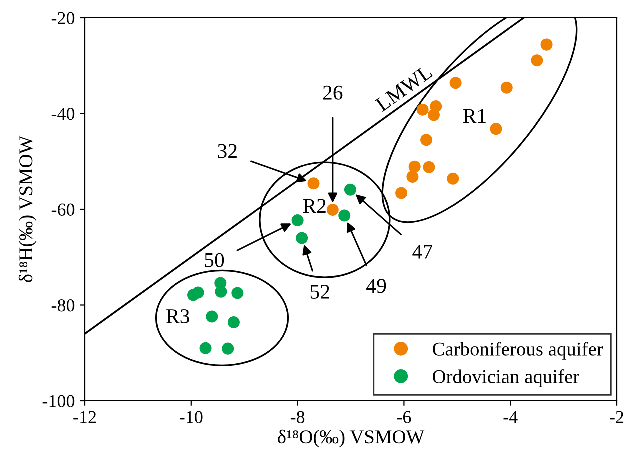 Image resolution: width=627 pixels, height=467 pixels. What do you see at coordinates (518, 351) in the screenshot?
I see `legend-label: Carboniferous aquifer` at bounding box center [518, 351].